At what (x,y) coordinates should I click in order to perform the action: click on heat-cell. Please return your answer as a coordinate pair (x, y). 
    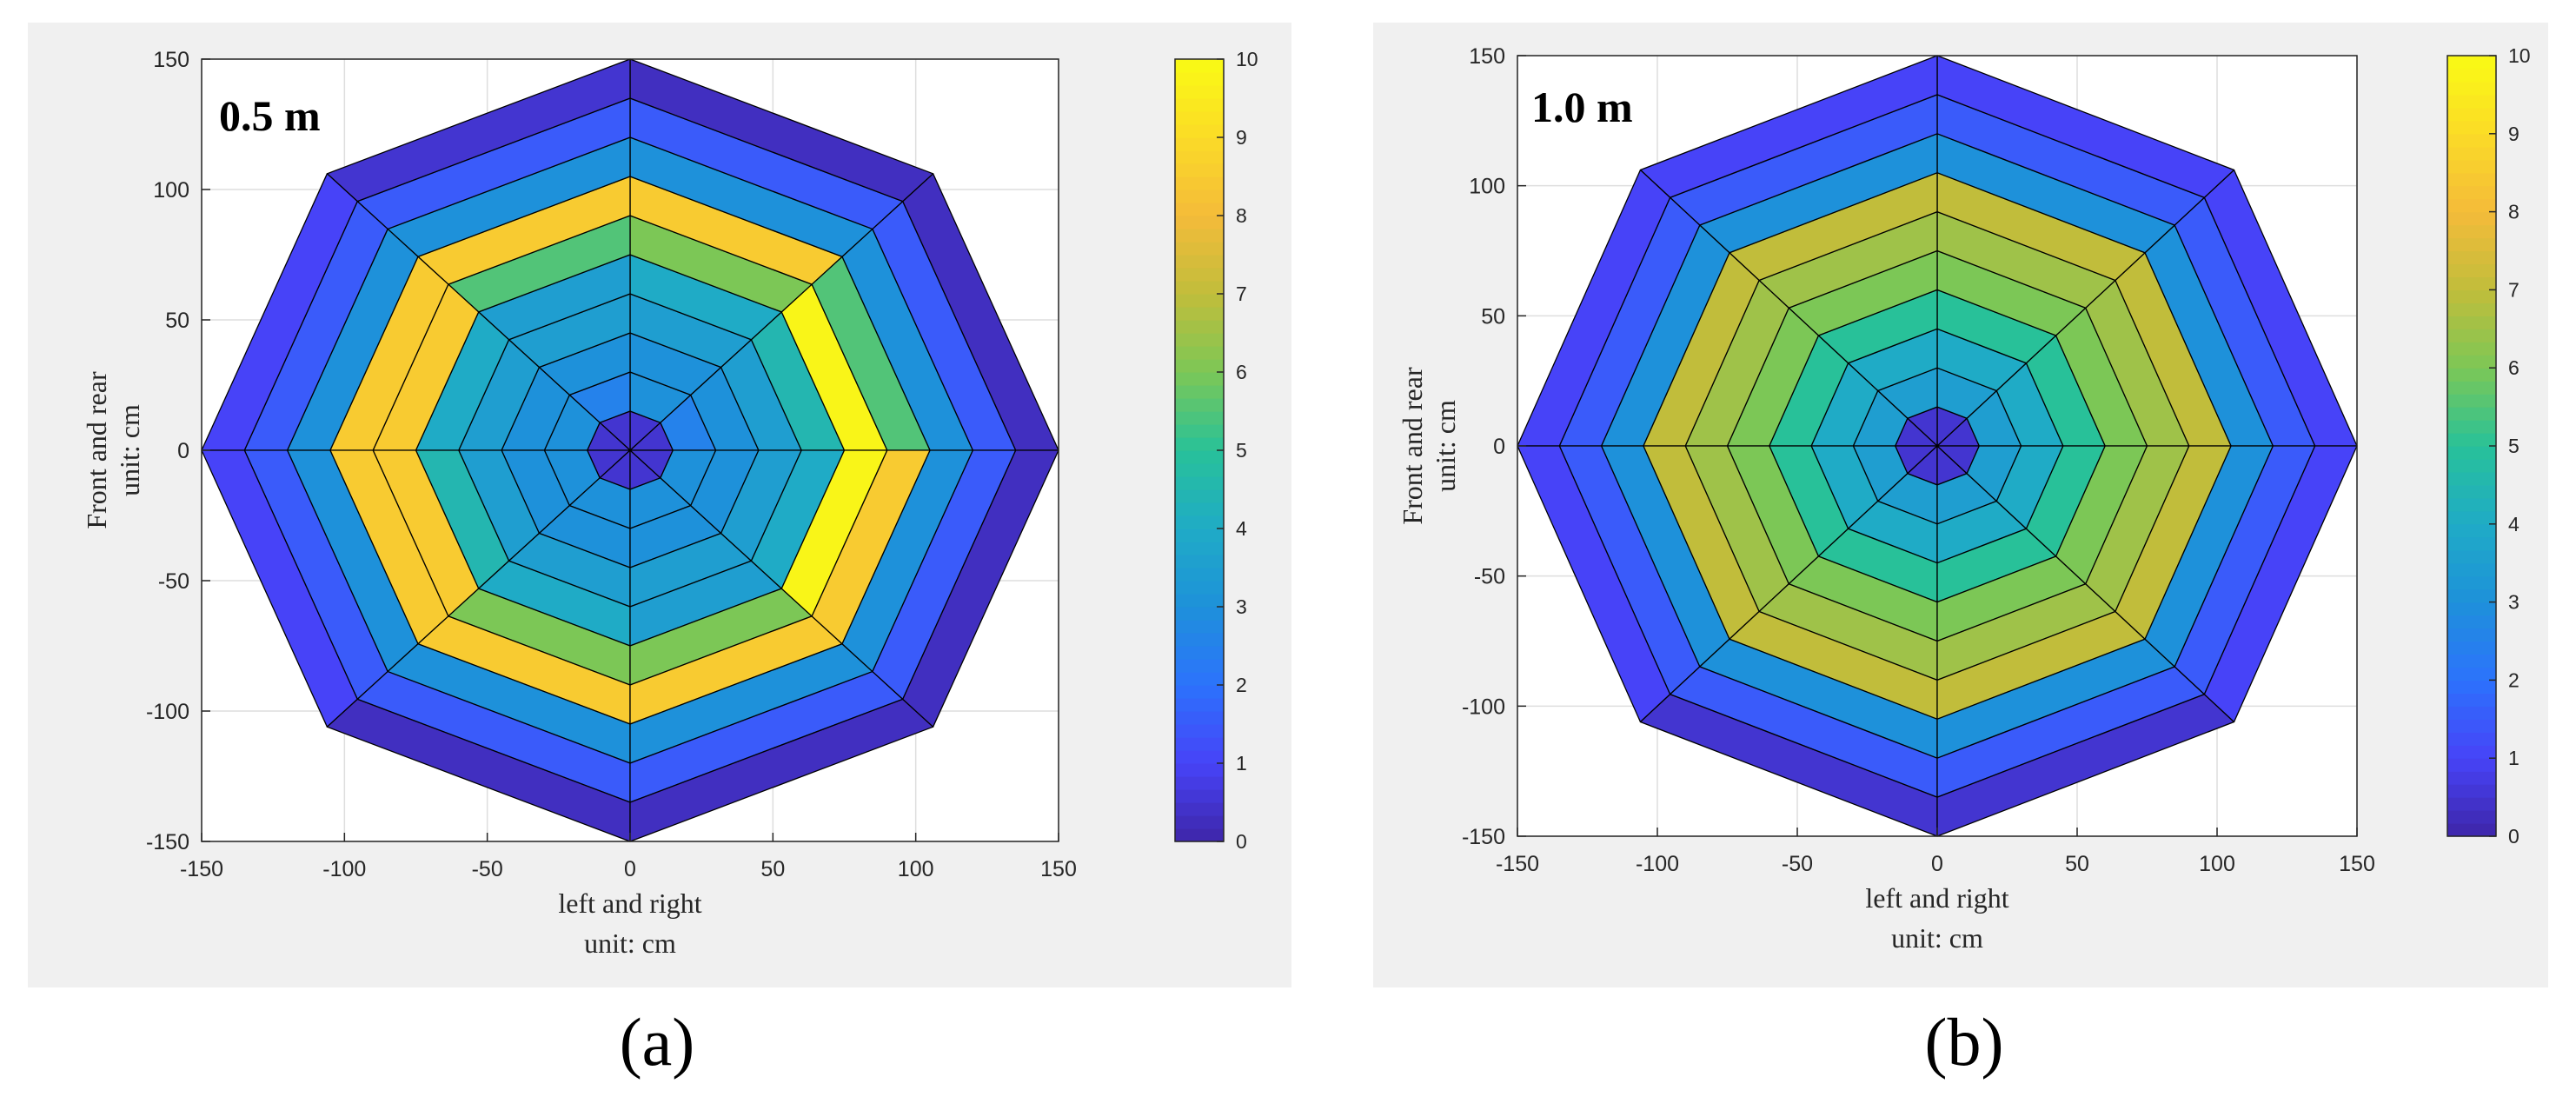
    Looking at the image, I should click on (2280, 584).